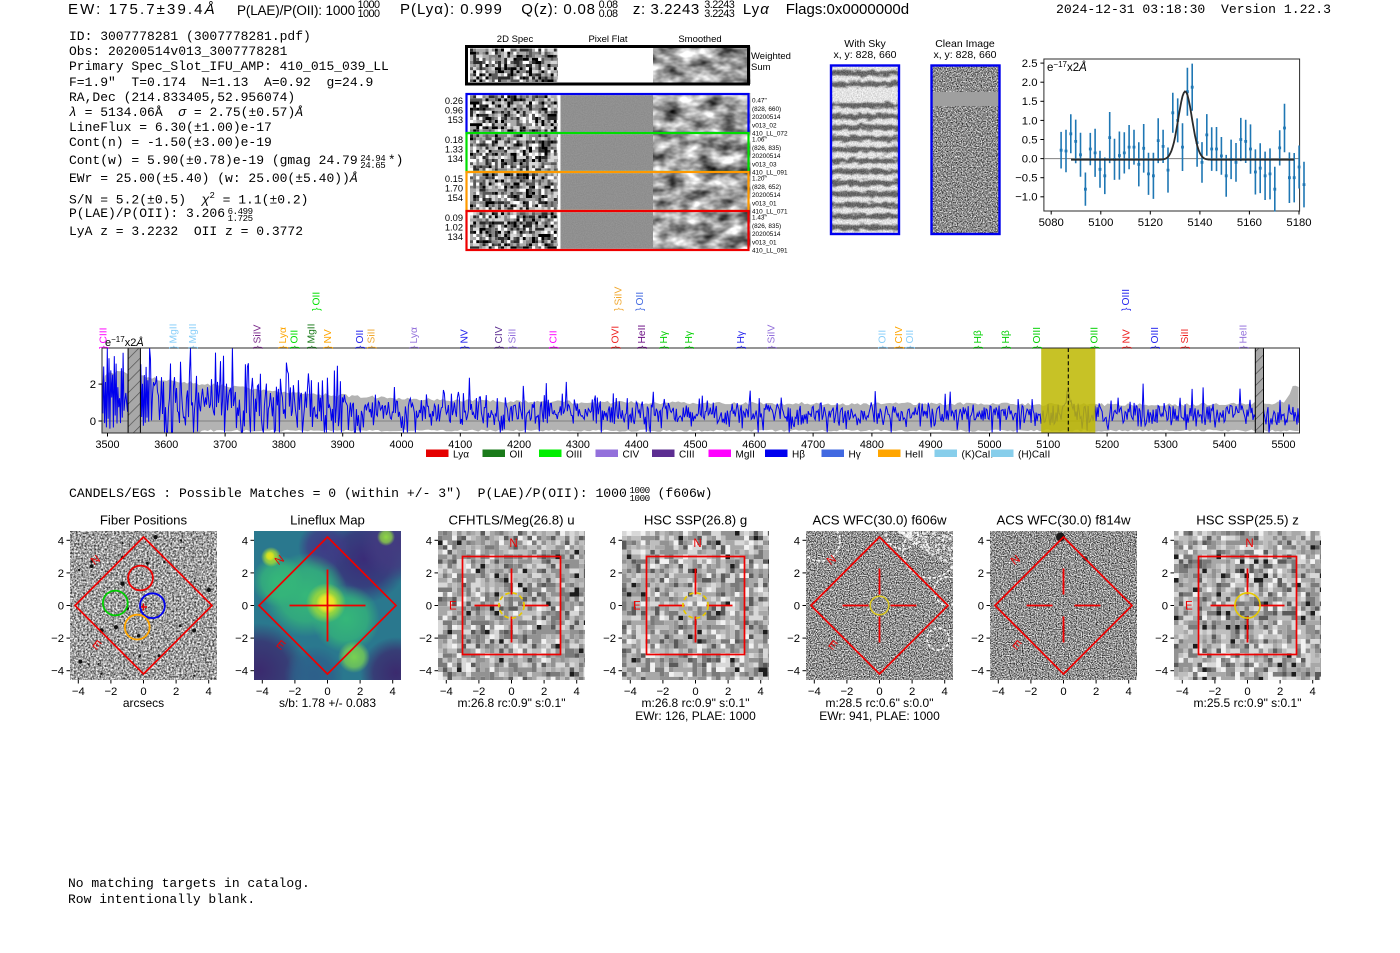  Describe the element at coordinates (1155, 338) in the screenshot. I see `svg-text: } OIII` at that location.